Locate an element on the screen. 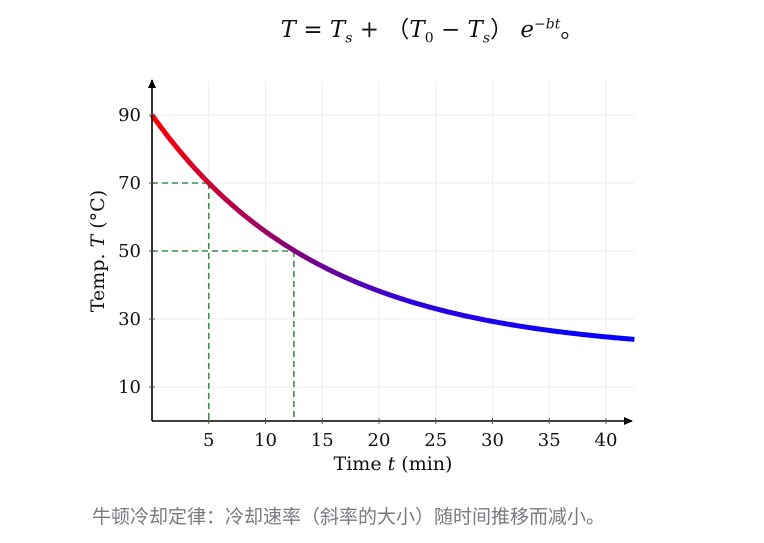 This screenshot has height=543, width=764. formula-t0-sub: 0 is located at coordinates (429, 38).